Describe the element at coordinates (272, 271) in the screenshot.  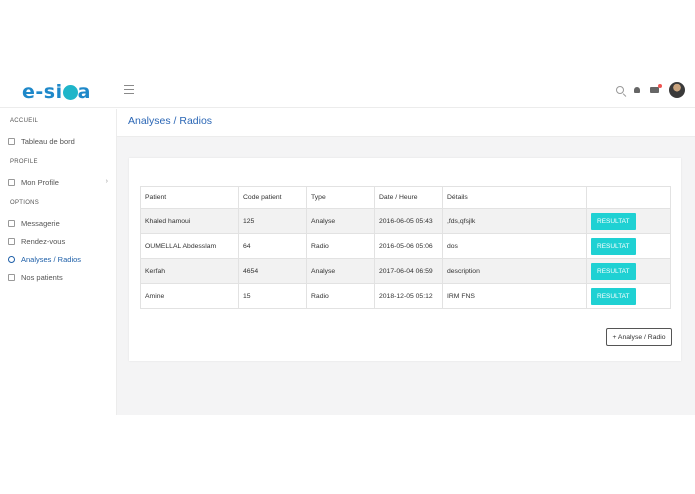
I see `cell-code-patient: 4654` at that location.